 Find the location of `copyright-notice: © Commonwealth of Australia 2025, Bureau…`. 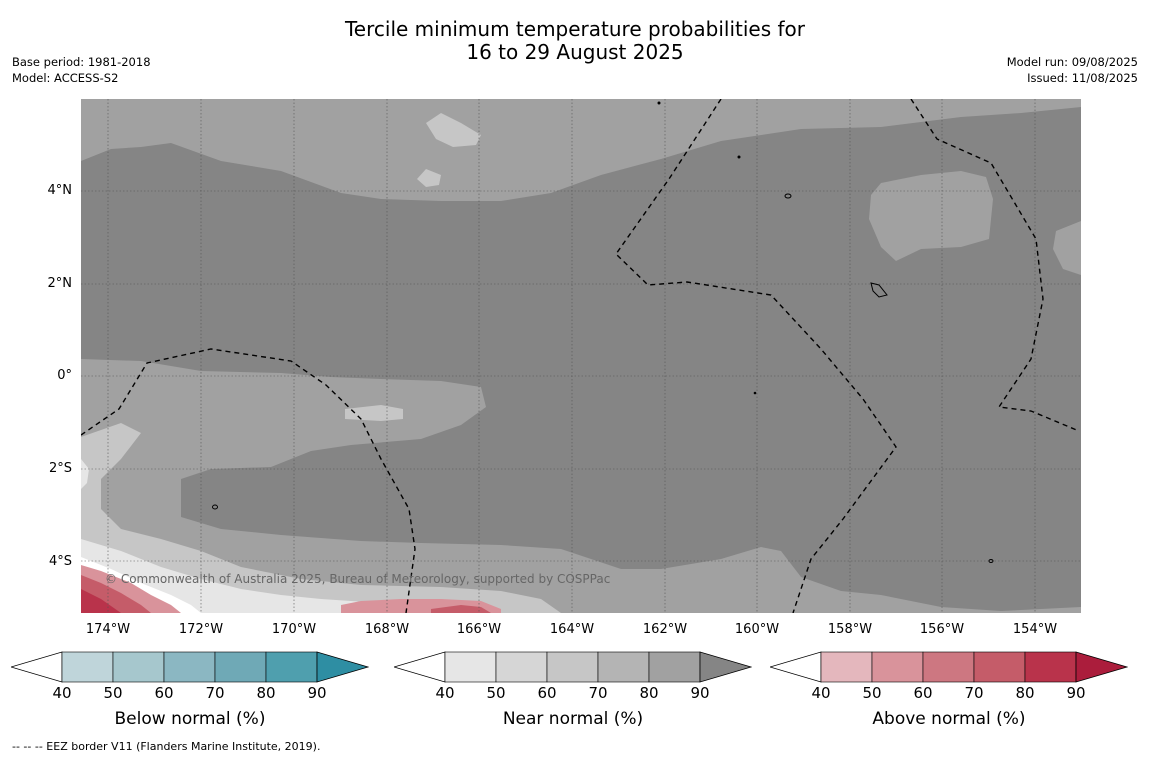

copyright-notice: © Commonwealth of Australia 2025, Bureau… is located at coordinates (358, 579).